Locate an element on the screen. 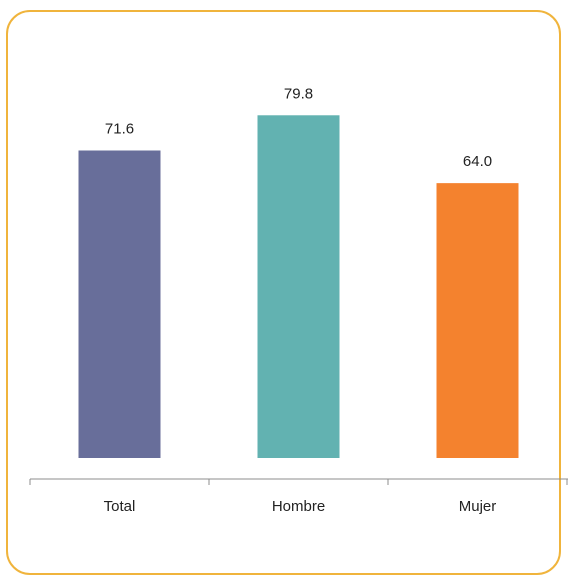 This screenshot has height=582, width=568. x-tick-labels-group: Total Hombre Mujer is located at coordinates (300, 506).